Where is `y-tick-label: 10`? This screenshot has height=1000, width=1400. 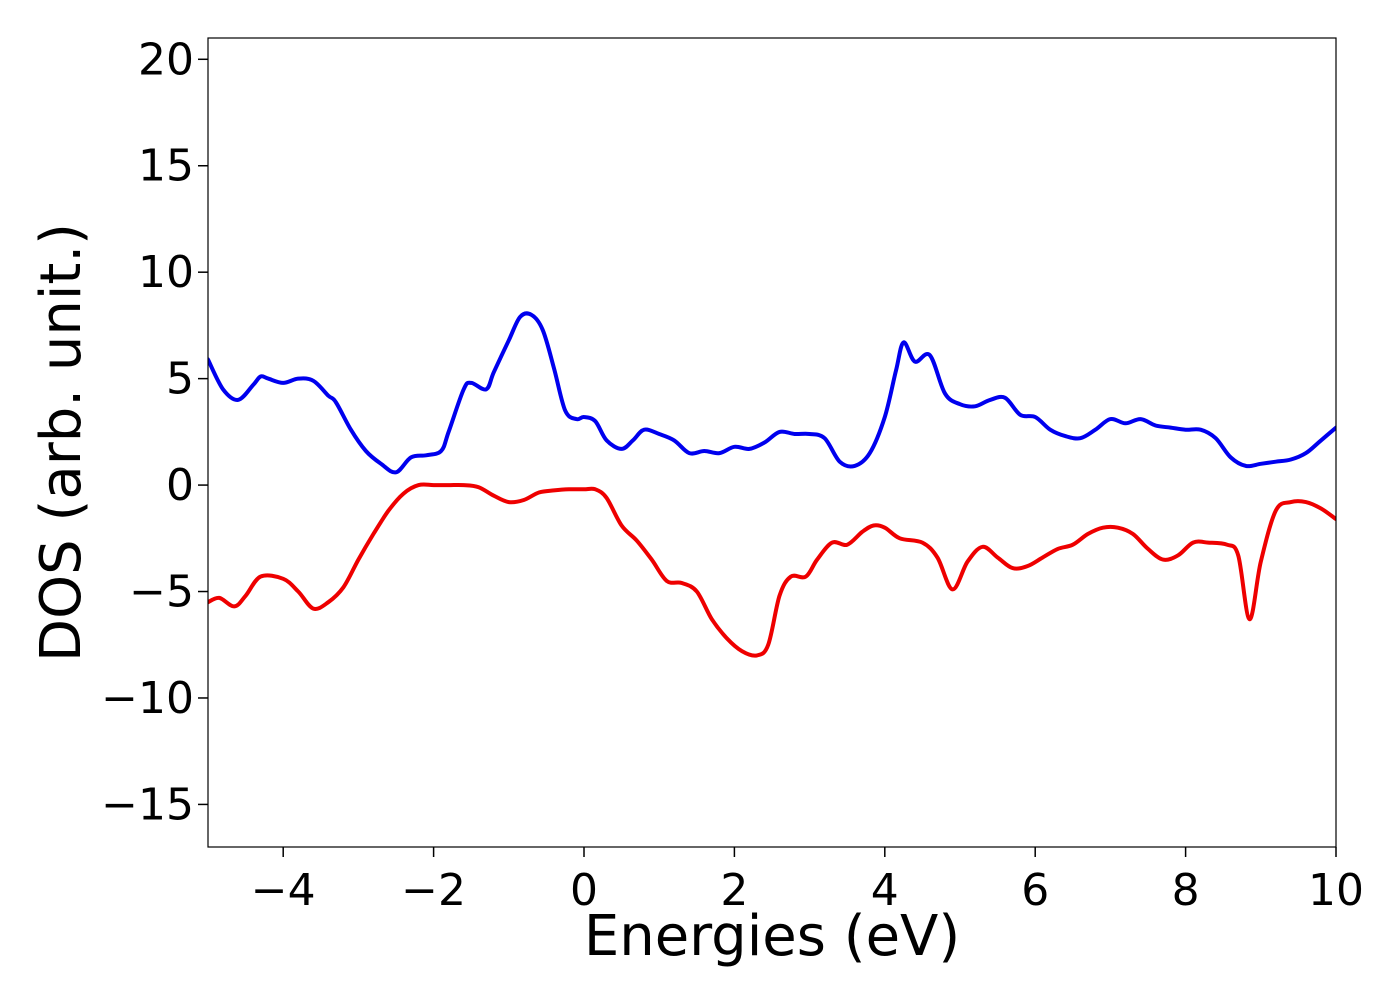
y-tick-label: 10 is located at coordinates (166, 272).